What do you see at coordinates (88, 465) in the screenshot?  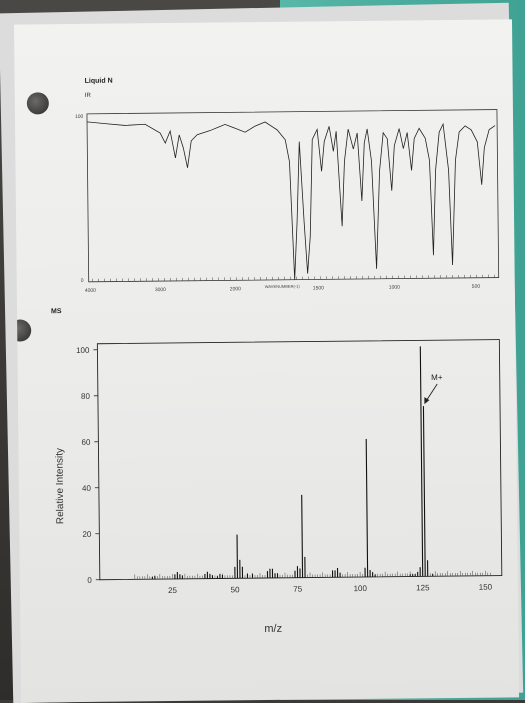 I see `ms-y-axis: 0 20 40 60 80 100` at bounding box center [88, 465].